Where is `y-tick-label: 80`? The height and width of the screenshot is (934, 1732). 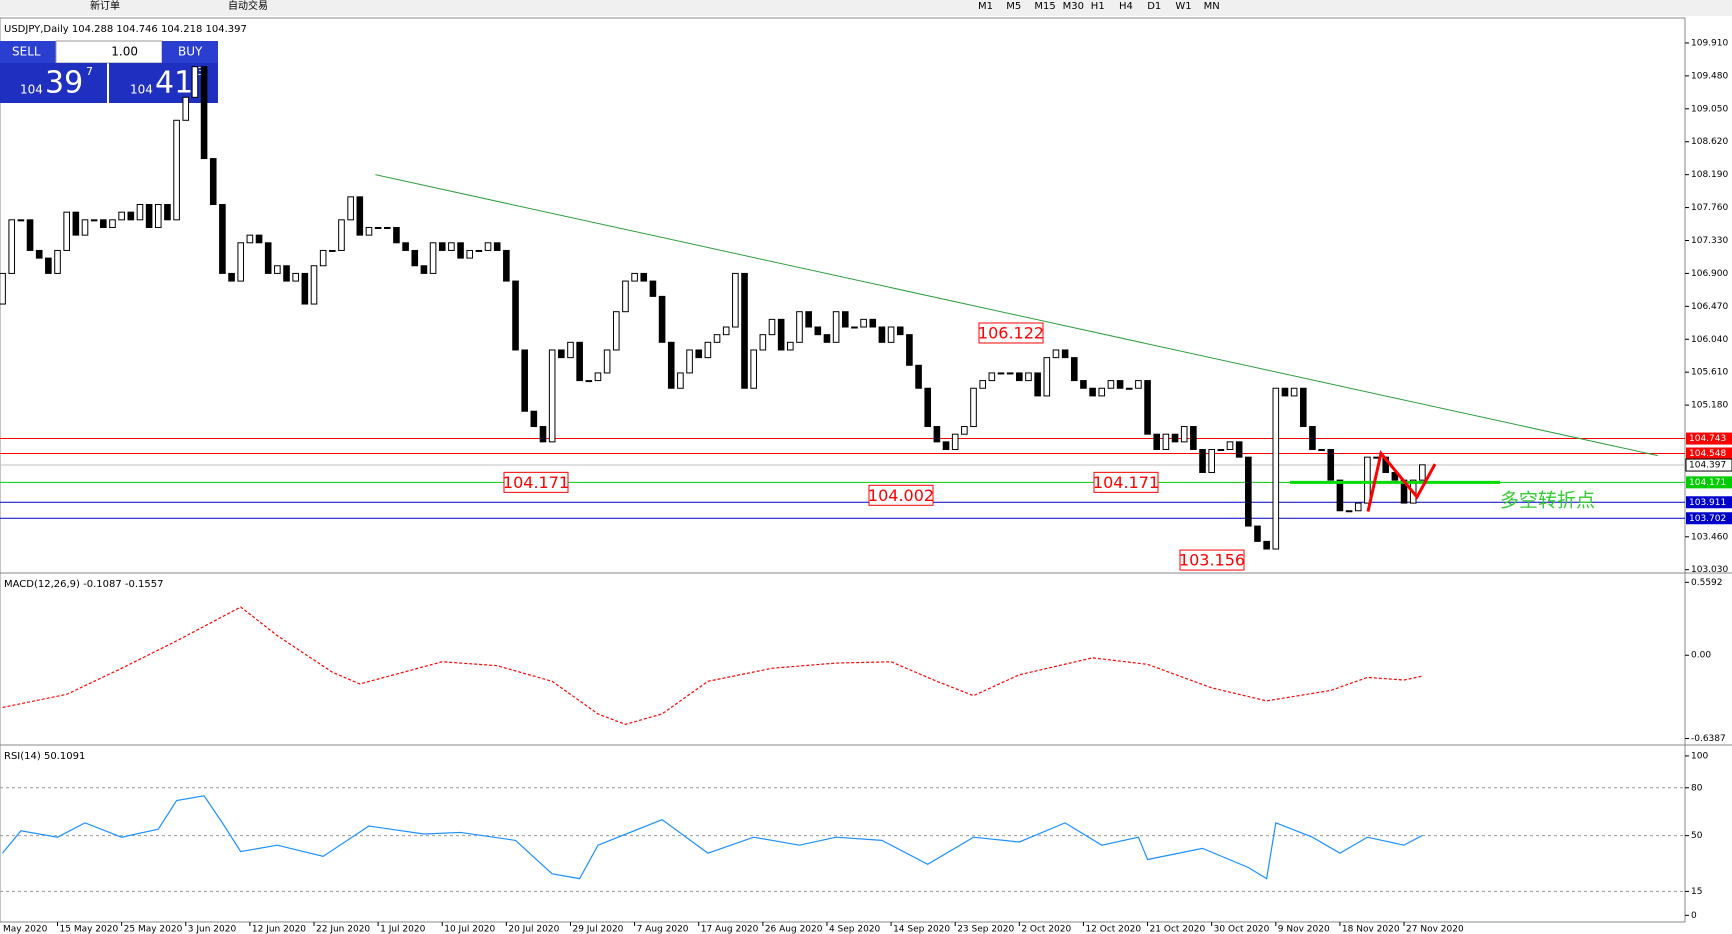
y-tick-label: 80 is located at coordinates (1697, 788).